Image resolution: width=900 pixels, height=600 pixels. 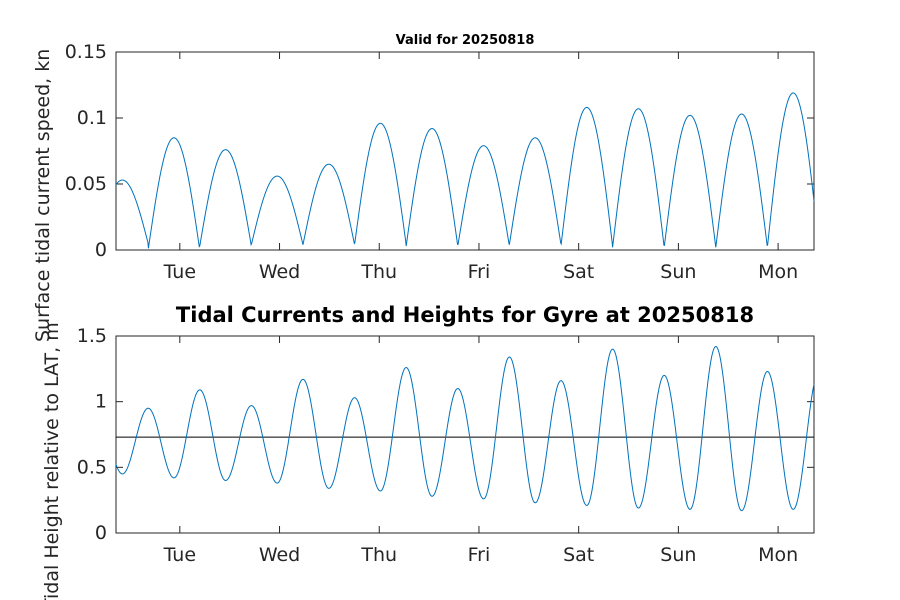 What do you see at coordinates (578, 272) in the screenshot?
I see `speed-x-tick-label: Sat` at bounding box center [578, 272].